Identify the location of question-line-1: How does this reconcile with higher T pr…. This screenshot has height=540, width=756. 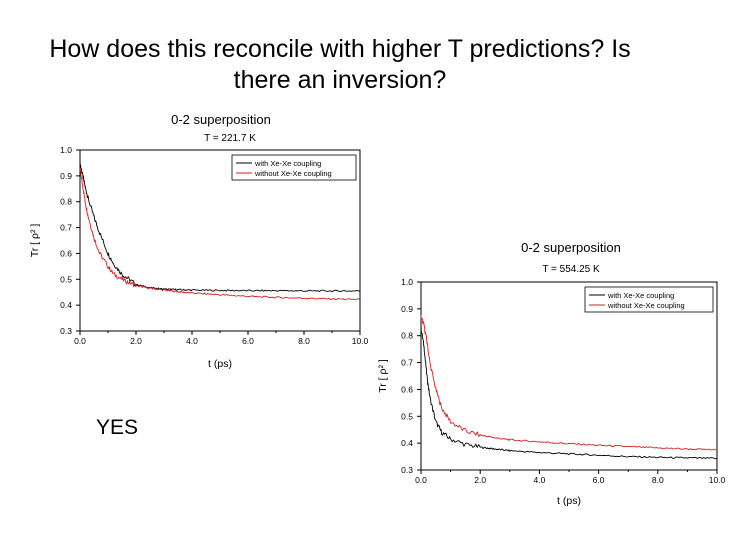
(340, 49).